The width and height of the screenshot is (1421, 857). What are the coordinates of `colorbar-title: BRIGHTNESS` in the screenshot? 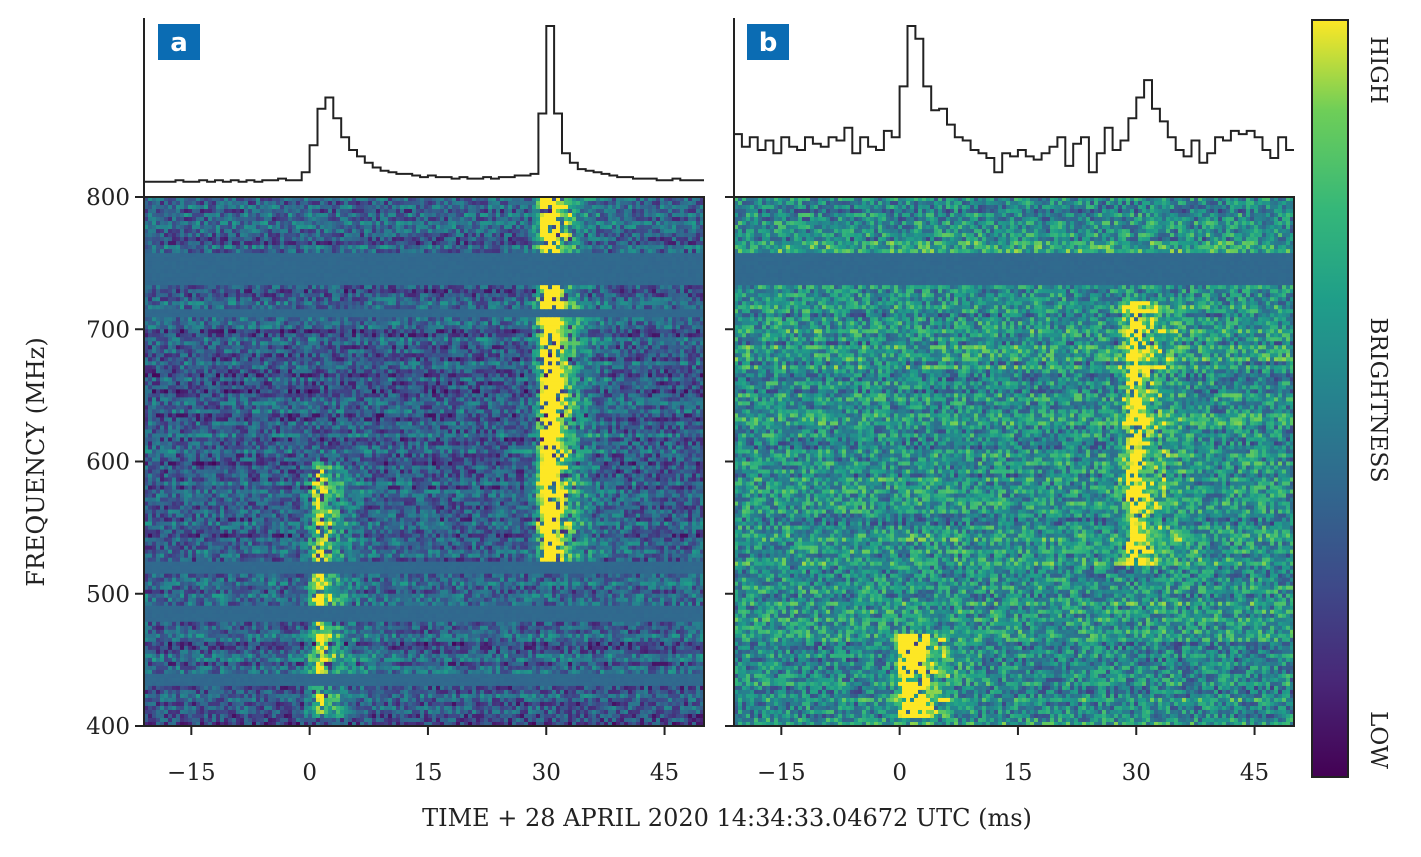 It's located at (1378, 399).